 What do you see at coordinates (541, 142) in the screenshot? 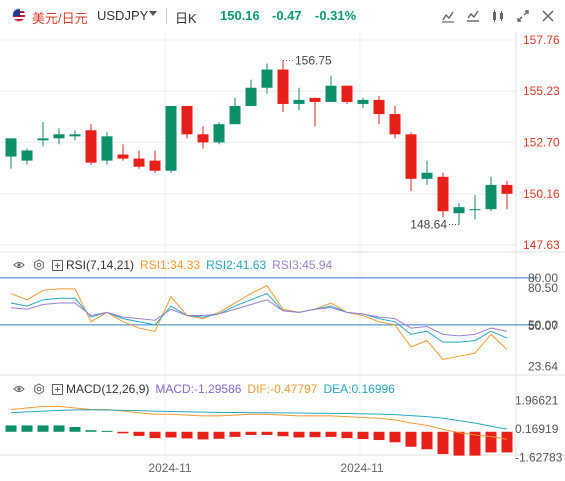
I see `price-axis-label: 152.70` at bounding box center [541, 142].